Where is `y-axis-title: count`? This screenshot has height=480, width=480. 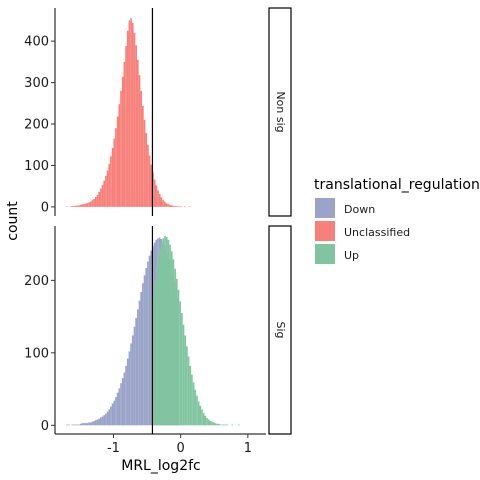 y-axis-title: count is located at coordinates (13, 221).